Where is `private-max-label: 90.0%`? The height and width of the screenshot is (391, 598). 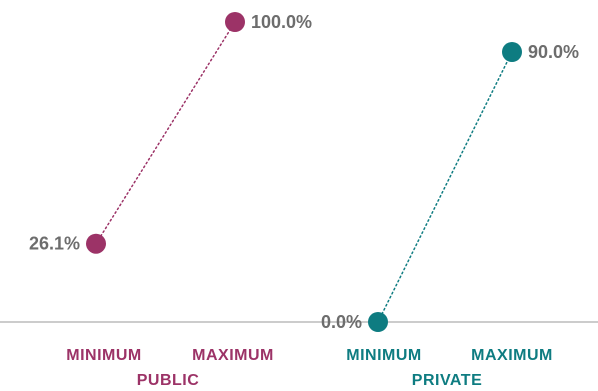
private-max-label: 90.0% is located at coordinates (553, 52).